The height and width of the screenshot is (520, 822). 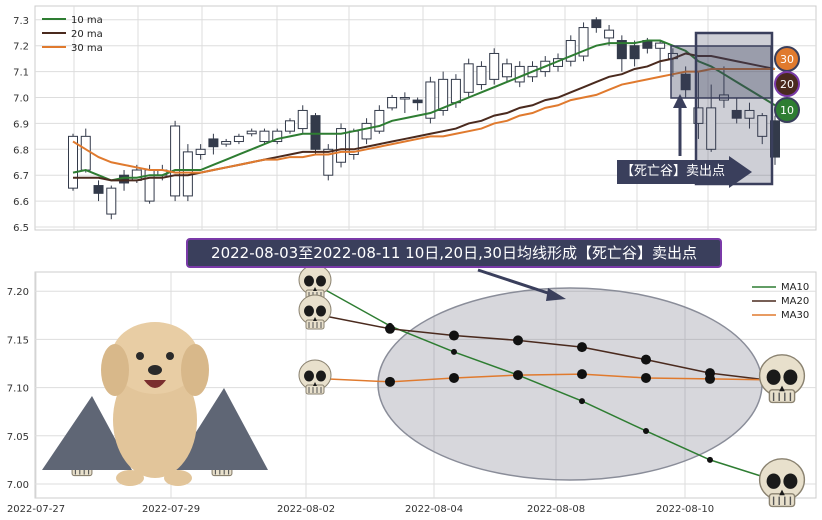 I want to click on bottom-x-tick: 2022-08-02, so click(x=306, y=509).